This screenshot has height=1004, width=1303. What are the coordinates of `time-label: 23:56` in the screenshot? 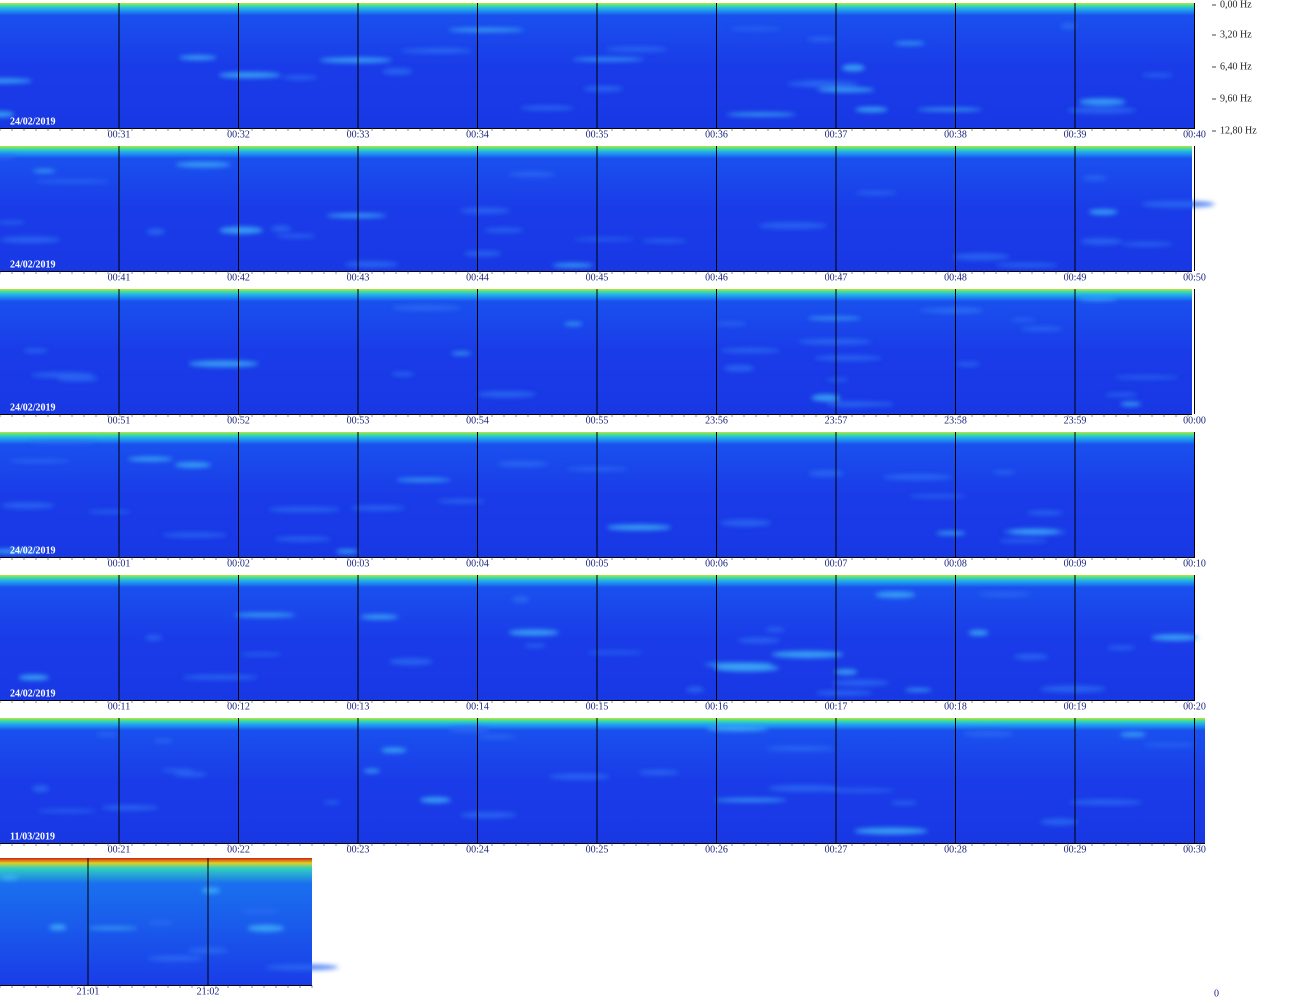 It's located at (716, 420).